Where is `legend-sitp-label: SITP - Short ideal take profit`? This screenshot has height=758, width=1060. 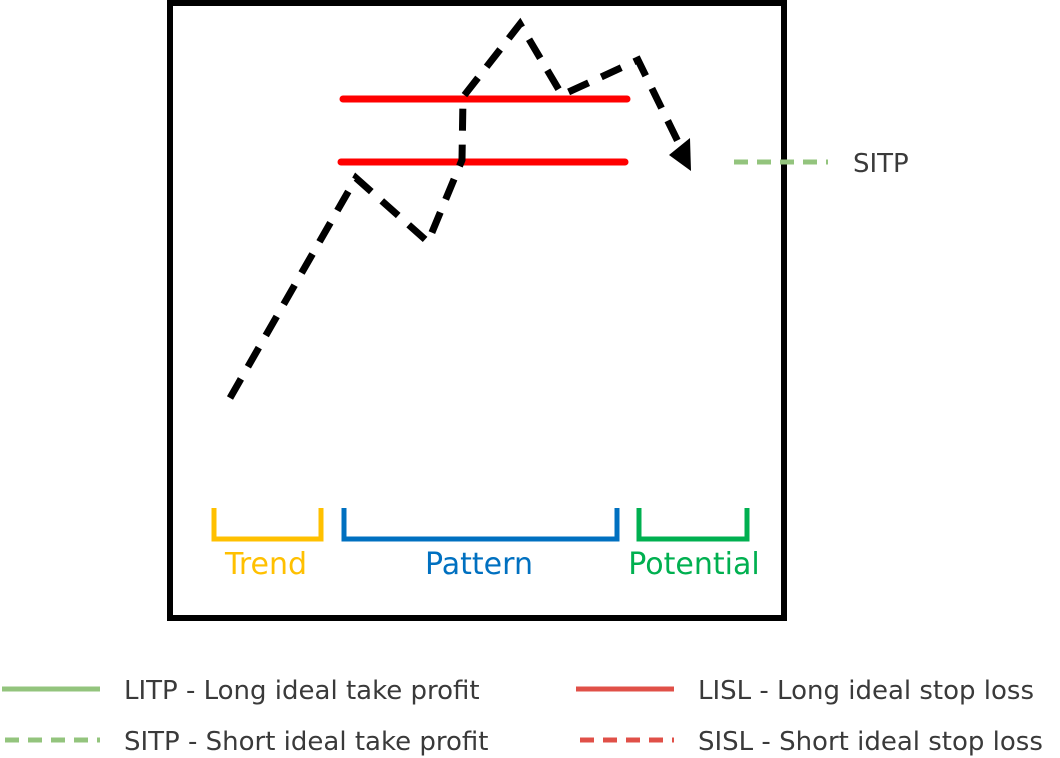 legend-sitp-label: SITP - Short ideal take profit is located at coordinates (306, 742).